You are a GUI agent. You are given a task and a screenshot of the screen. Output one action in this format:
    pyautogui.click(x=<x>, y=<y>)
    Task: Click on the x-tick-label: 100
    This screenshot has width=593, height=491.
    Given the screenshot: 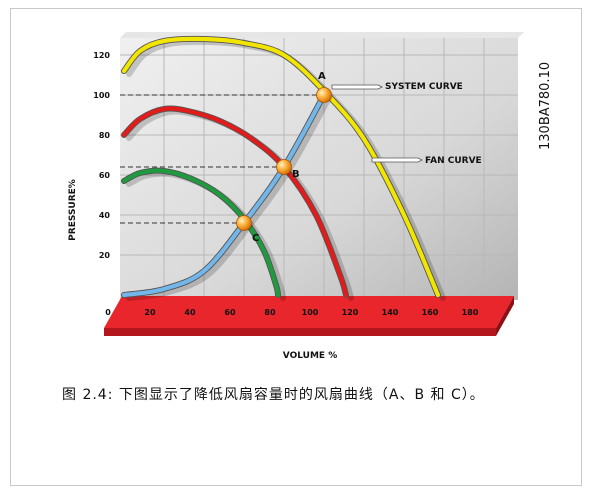 What is the action you would take?
    pyautogui.click(x=310, y=312)
    